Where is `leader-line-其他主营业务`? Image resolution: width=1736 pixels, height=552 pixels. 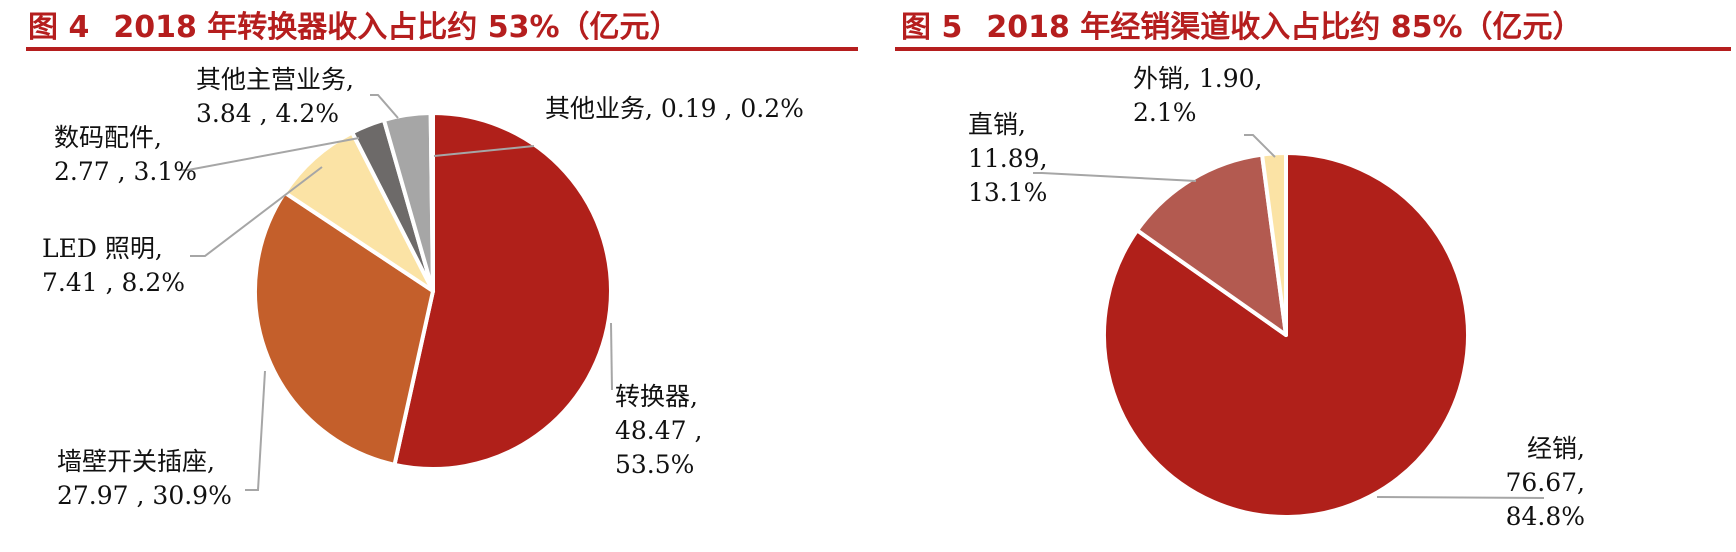
leader-line-其他主营业务 is located at coordinates (384, 106).